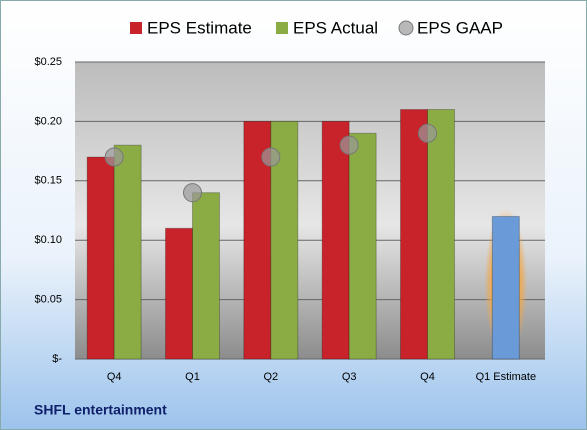 The width and height of the screenshot is (587, 430). I want to click on x-tick-label: Q1, so click(192, 377).